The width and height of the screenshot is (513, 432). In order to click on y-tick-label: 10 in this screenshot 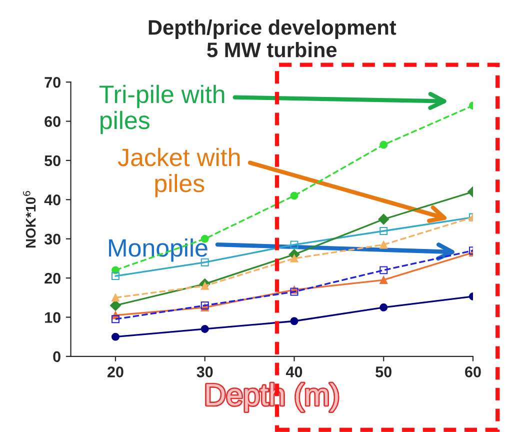, I will do `click(52, 317)`.